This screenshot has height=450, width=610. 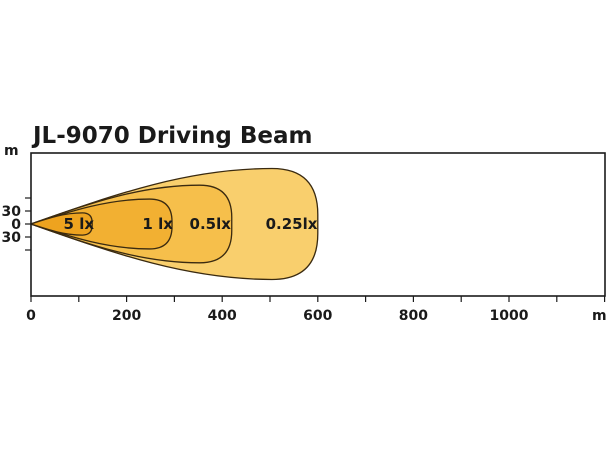 I want to click on zone-label: 0.25lx, so click(x=292, y=224).